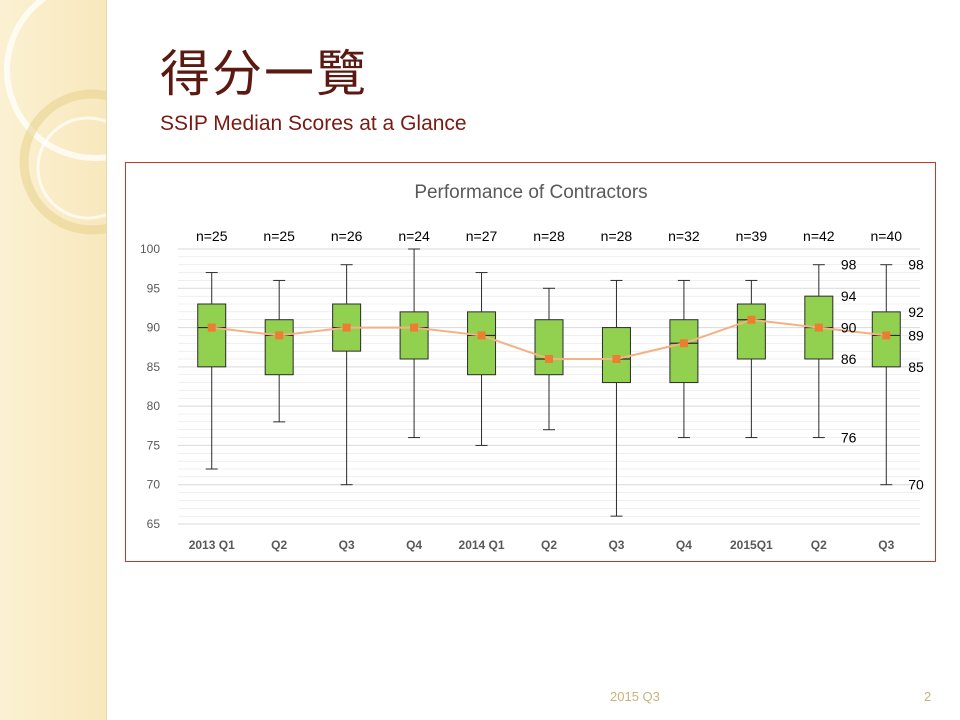 The image size is (960, 720). I want to click on value-annotation: 76, so click(849, 438).